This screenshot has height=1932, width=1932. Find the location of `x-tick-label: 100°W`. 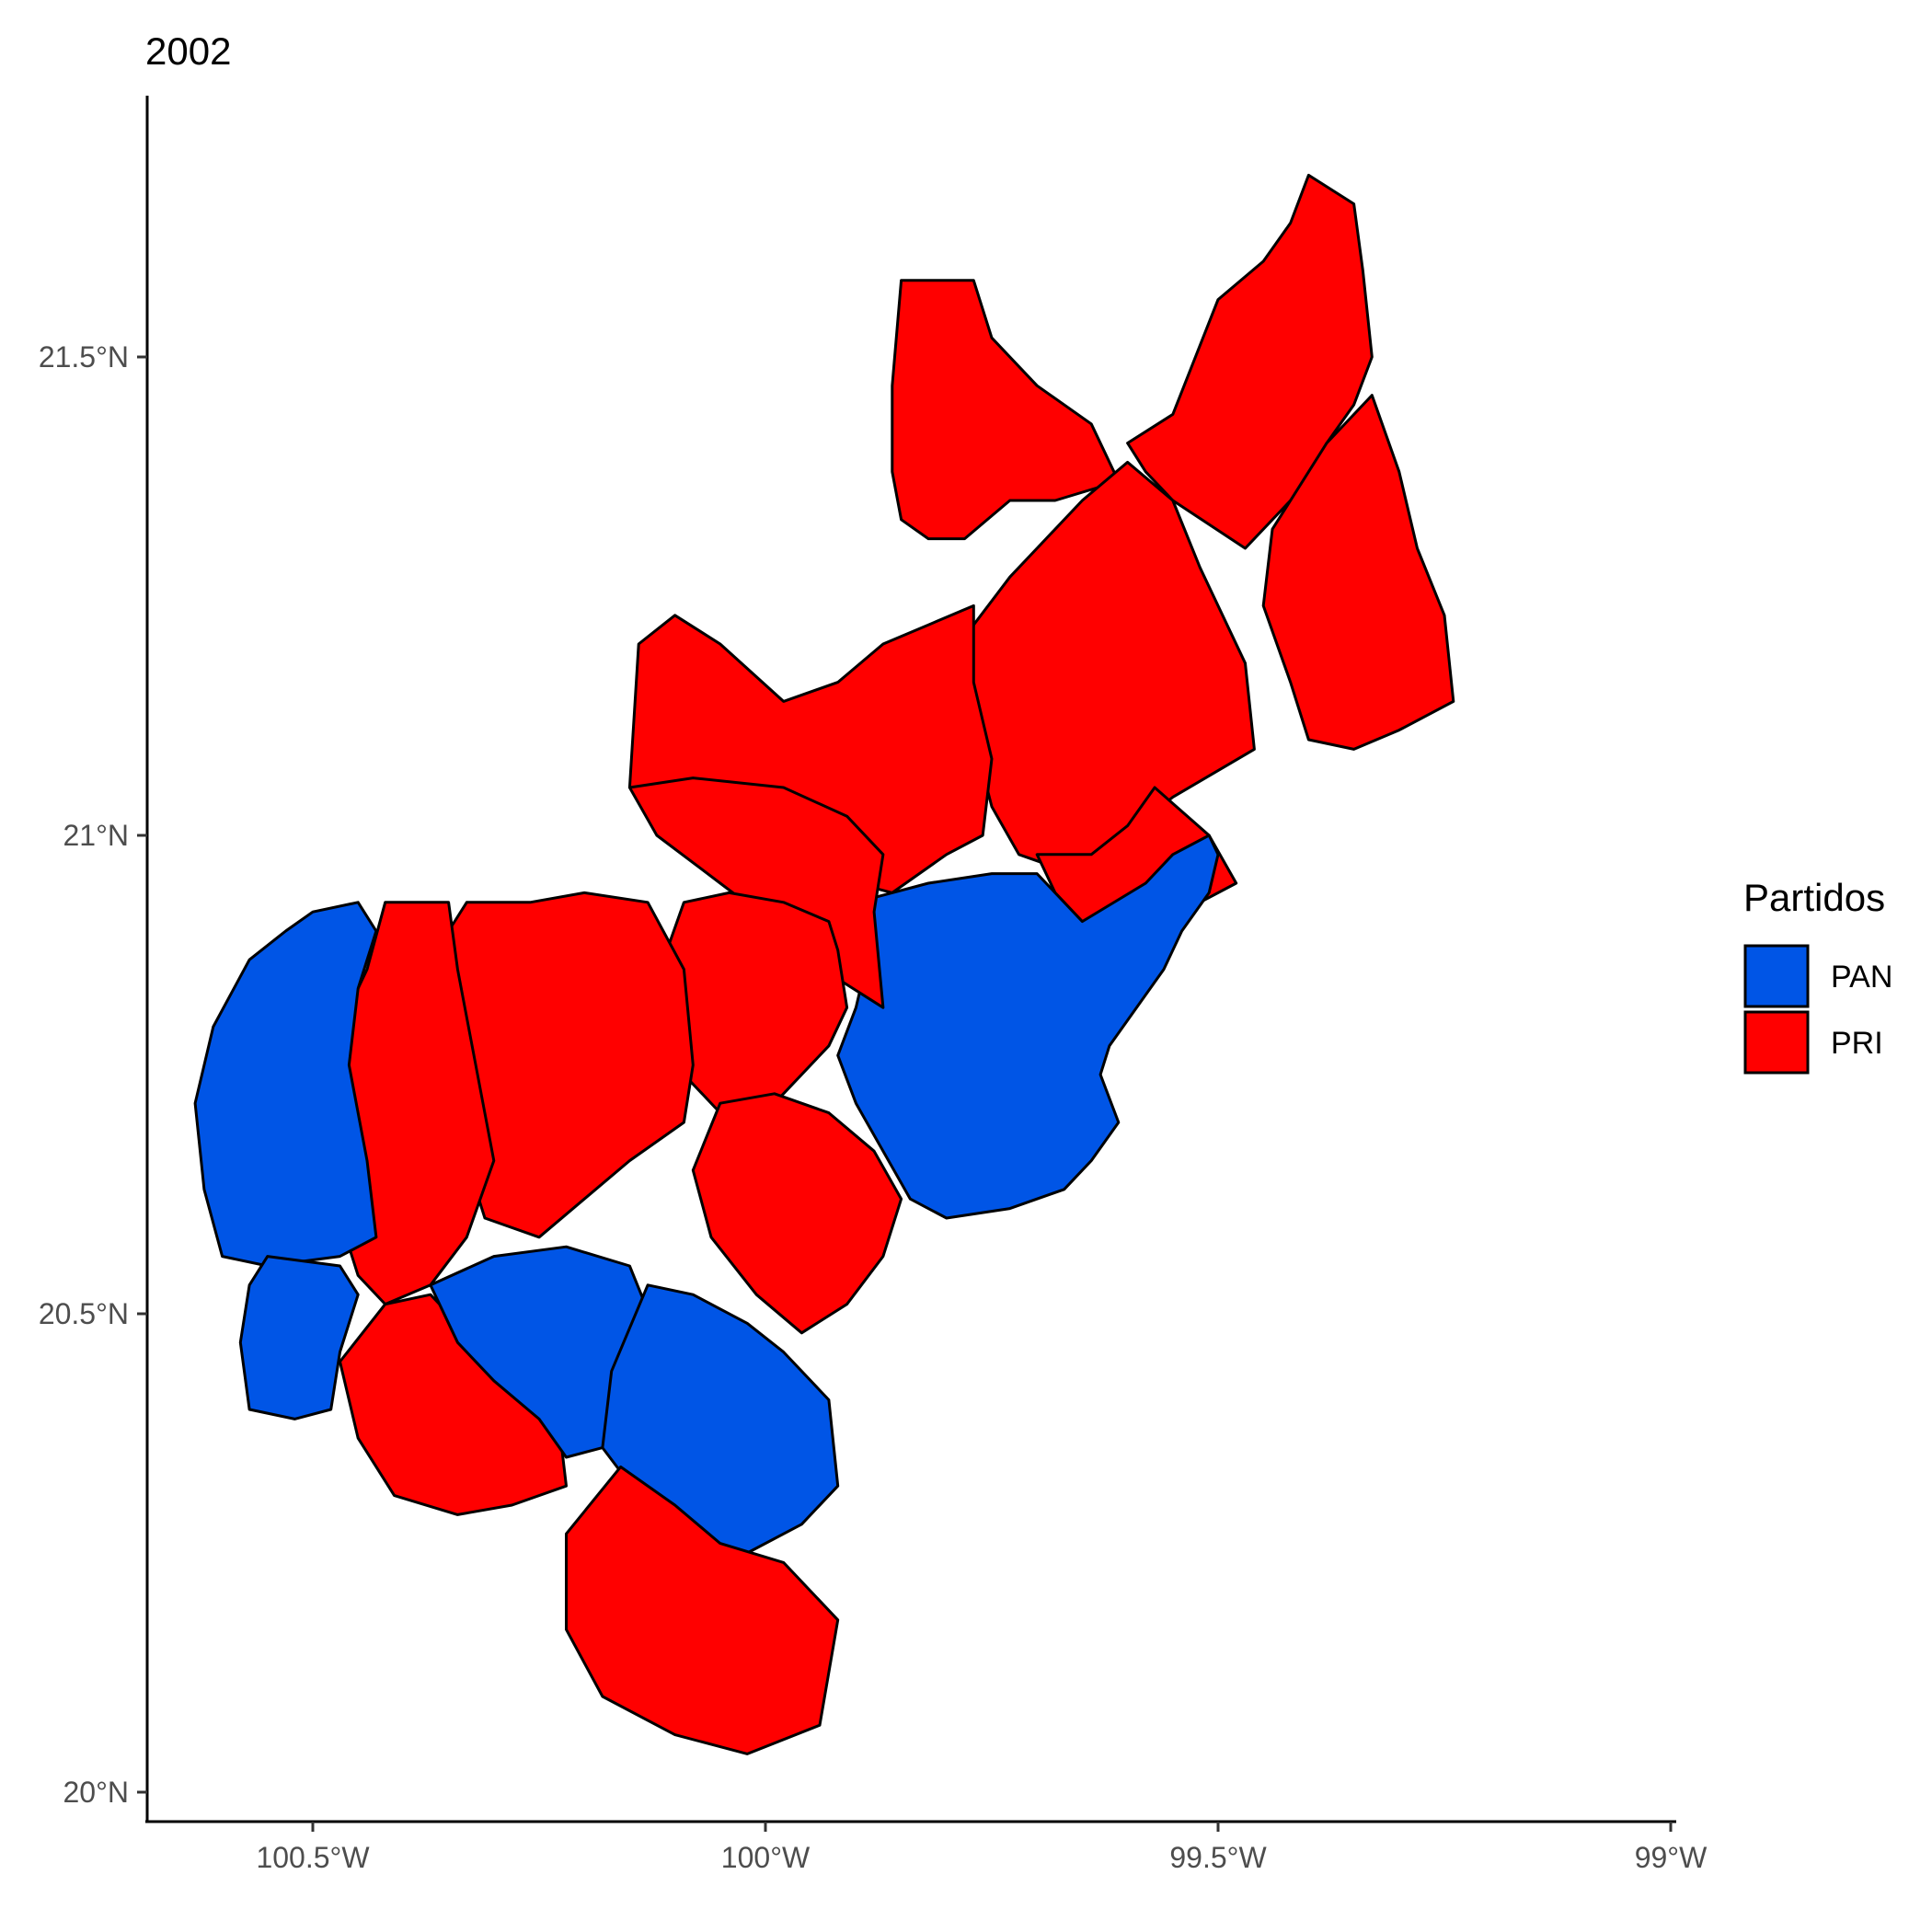

x-tick-label: 100°W is located at coordinates (766, 1857).